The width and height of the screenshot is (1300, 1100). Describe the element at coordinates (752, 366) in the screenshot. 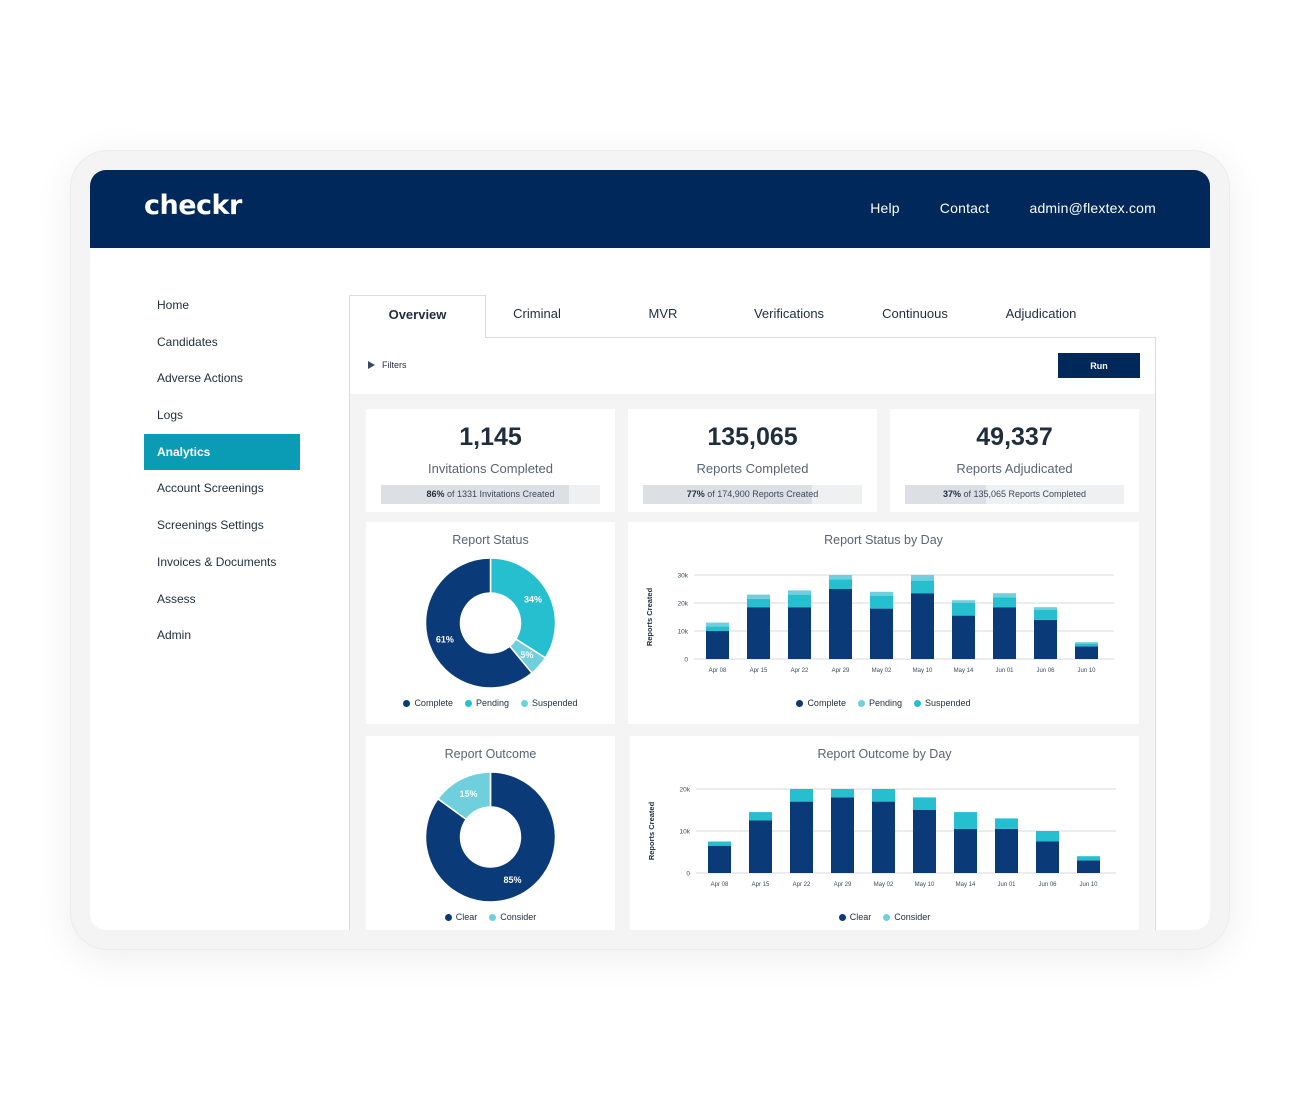

I see `filter-bar: Filters Run` at that location.